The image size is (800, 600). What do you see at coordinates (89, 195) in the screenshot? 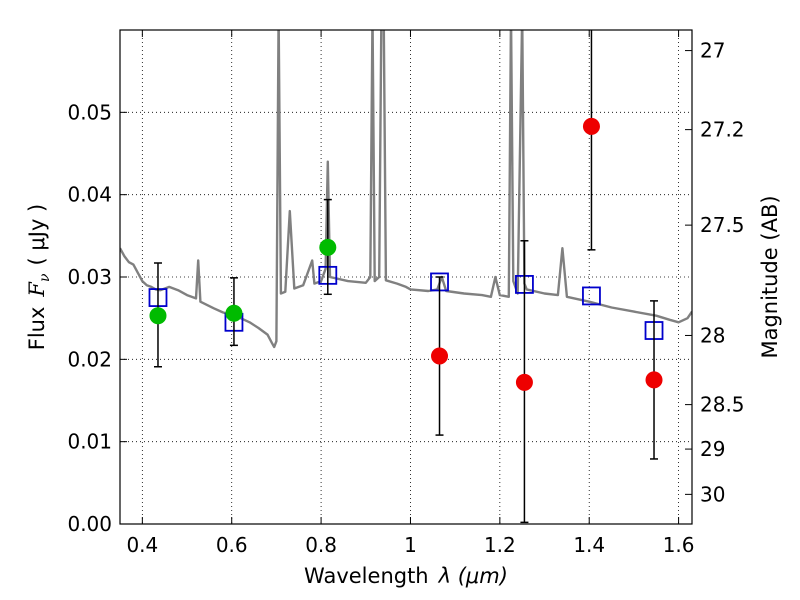
I see `y-tick-label: 0.04` at bounding box center [89, 195].